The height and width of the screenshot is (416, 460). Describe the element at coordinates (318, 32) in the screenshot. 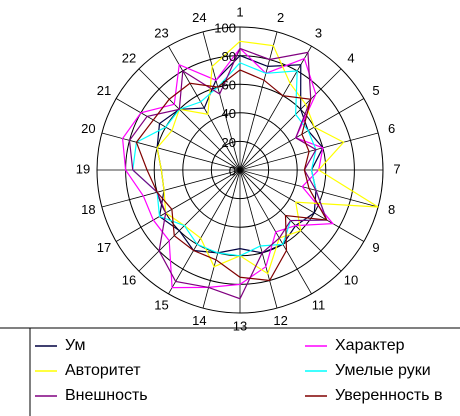

I see `category-label: 3` at that location.